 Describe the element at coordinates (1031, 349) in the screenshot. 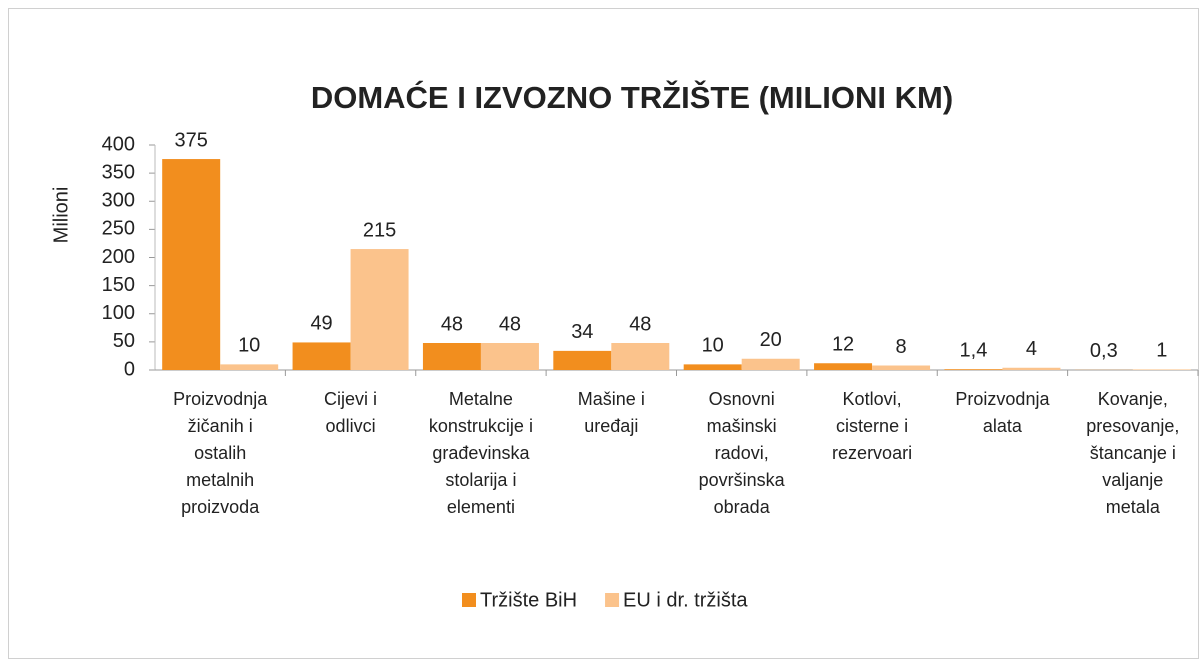

I see `data-label: 4` at that location.